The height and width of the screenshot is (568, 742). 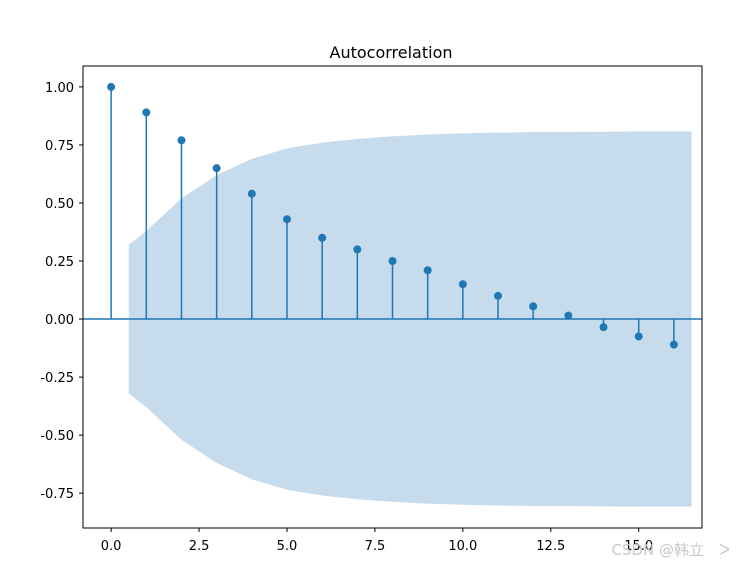 I want to click on y-tick-label: 0.75, so click(x=59, y=146).